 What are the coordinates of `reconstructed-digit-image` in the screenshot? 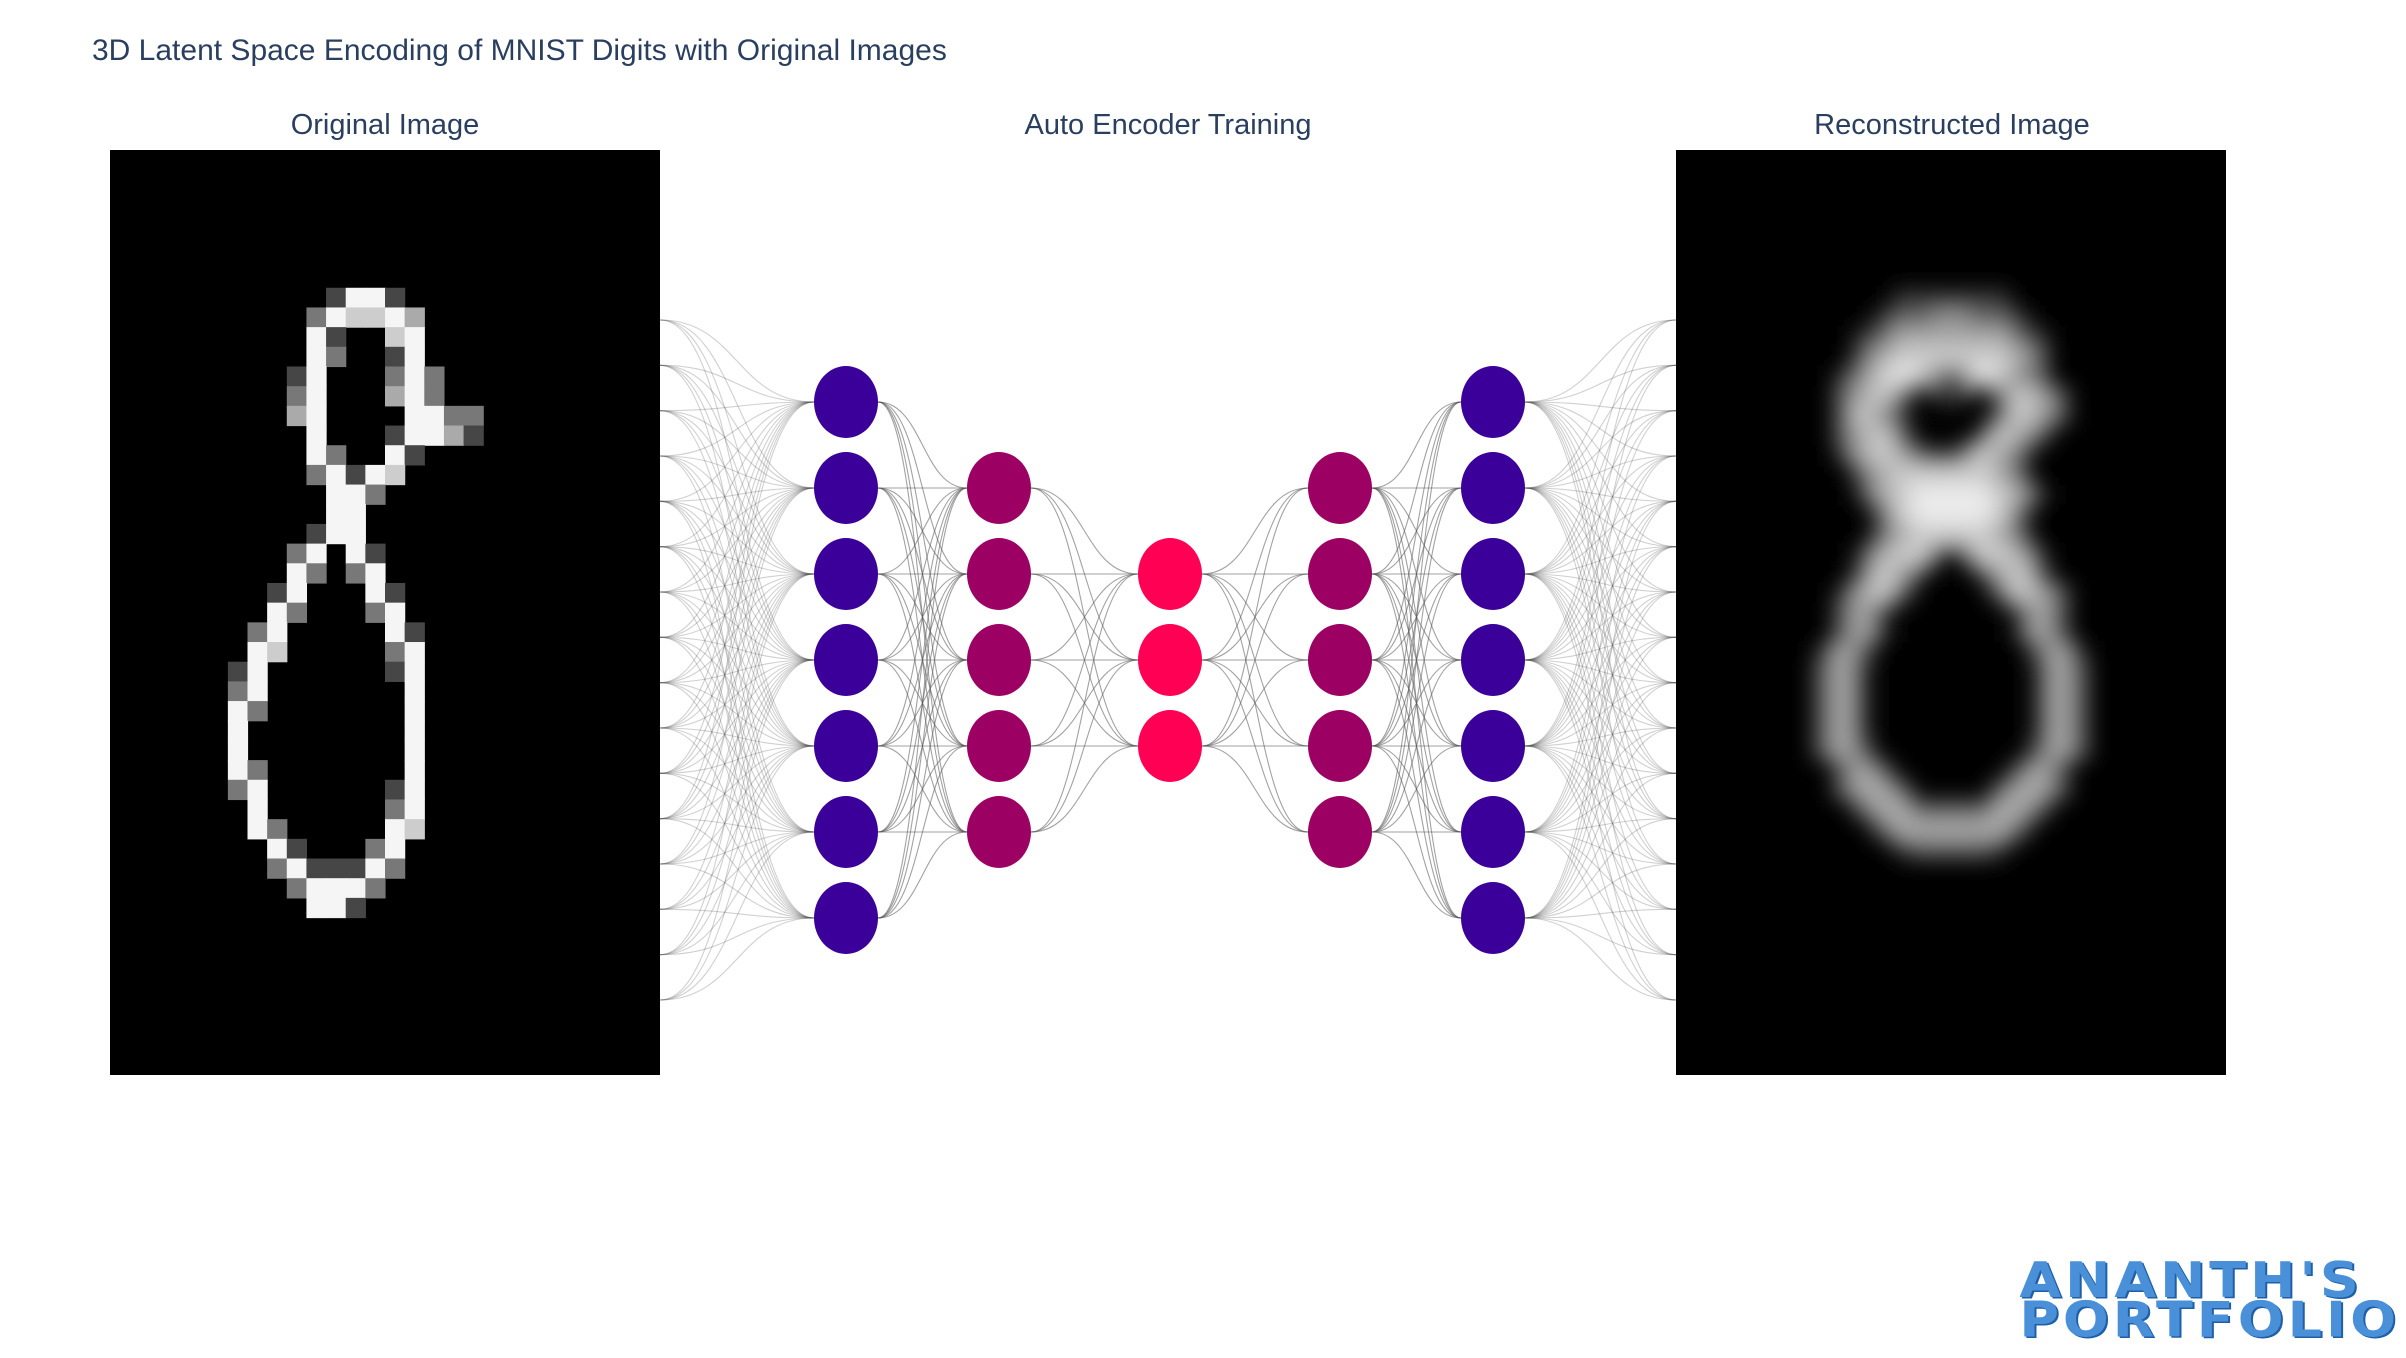 It's located at (1951, 573).